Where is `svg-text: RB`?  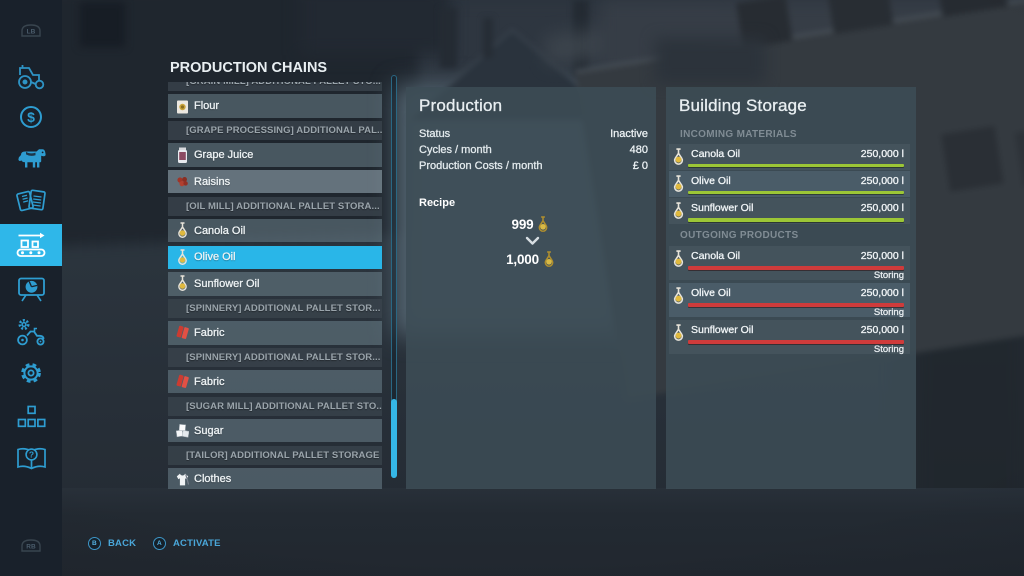
svg-text: RB is located at coordinates (31, 547).